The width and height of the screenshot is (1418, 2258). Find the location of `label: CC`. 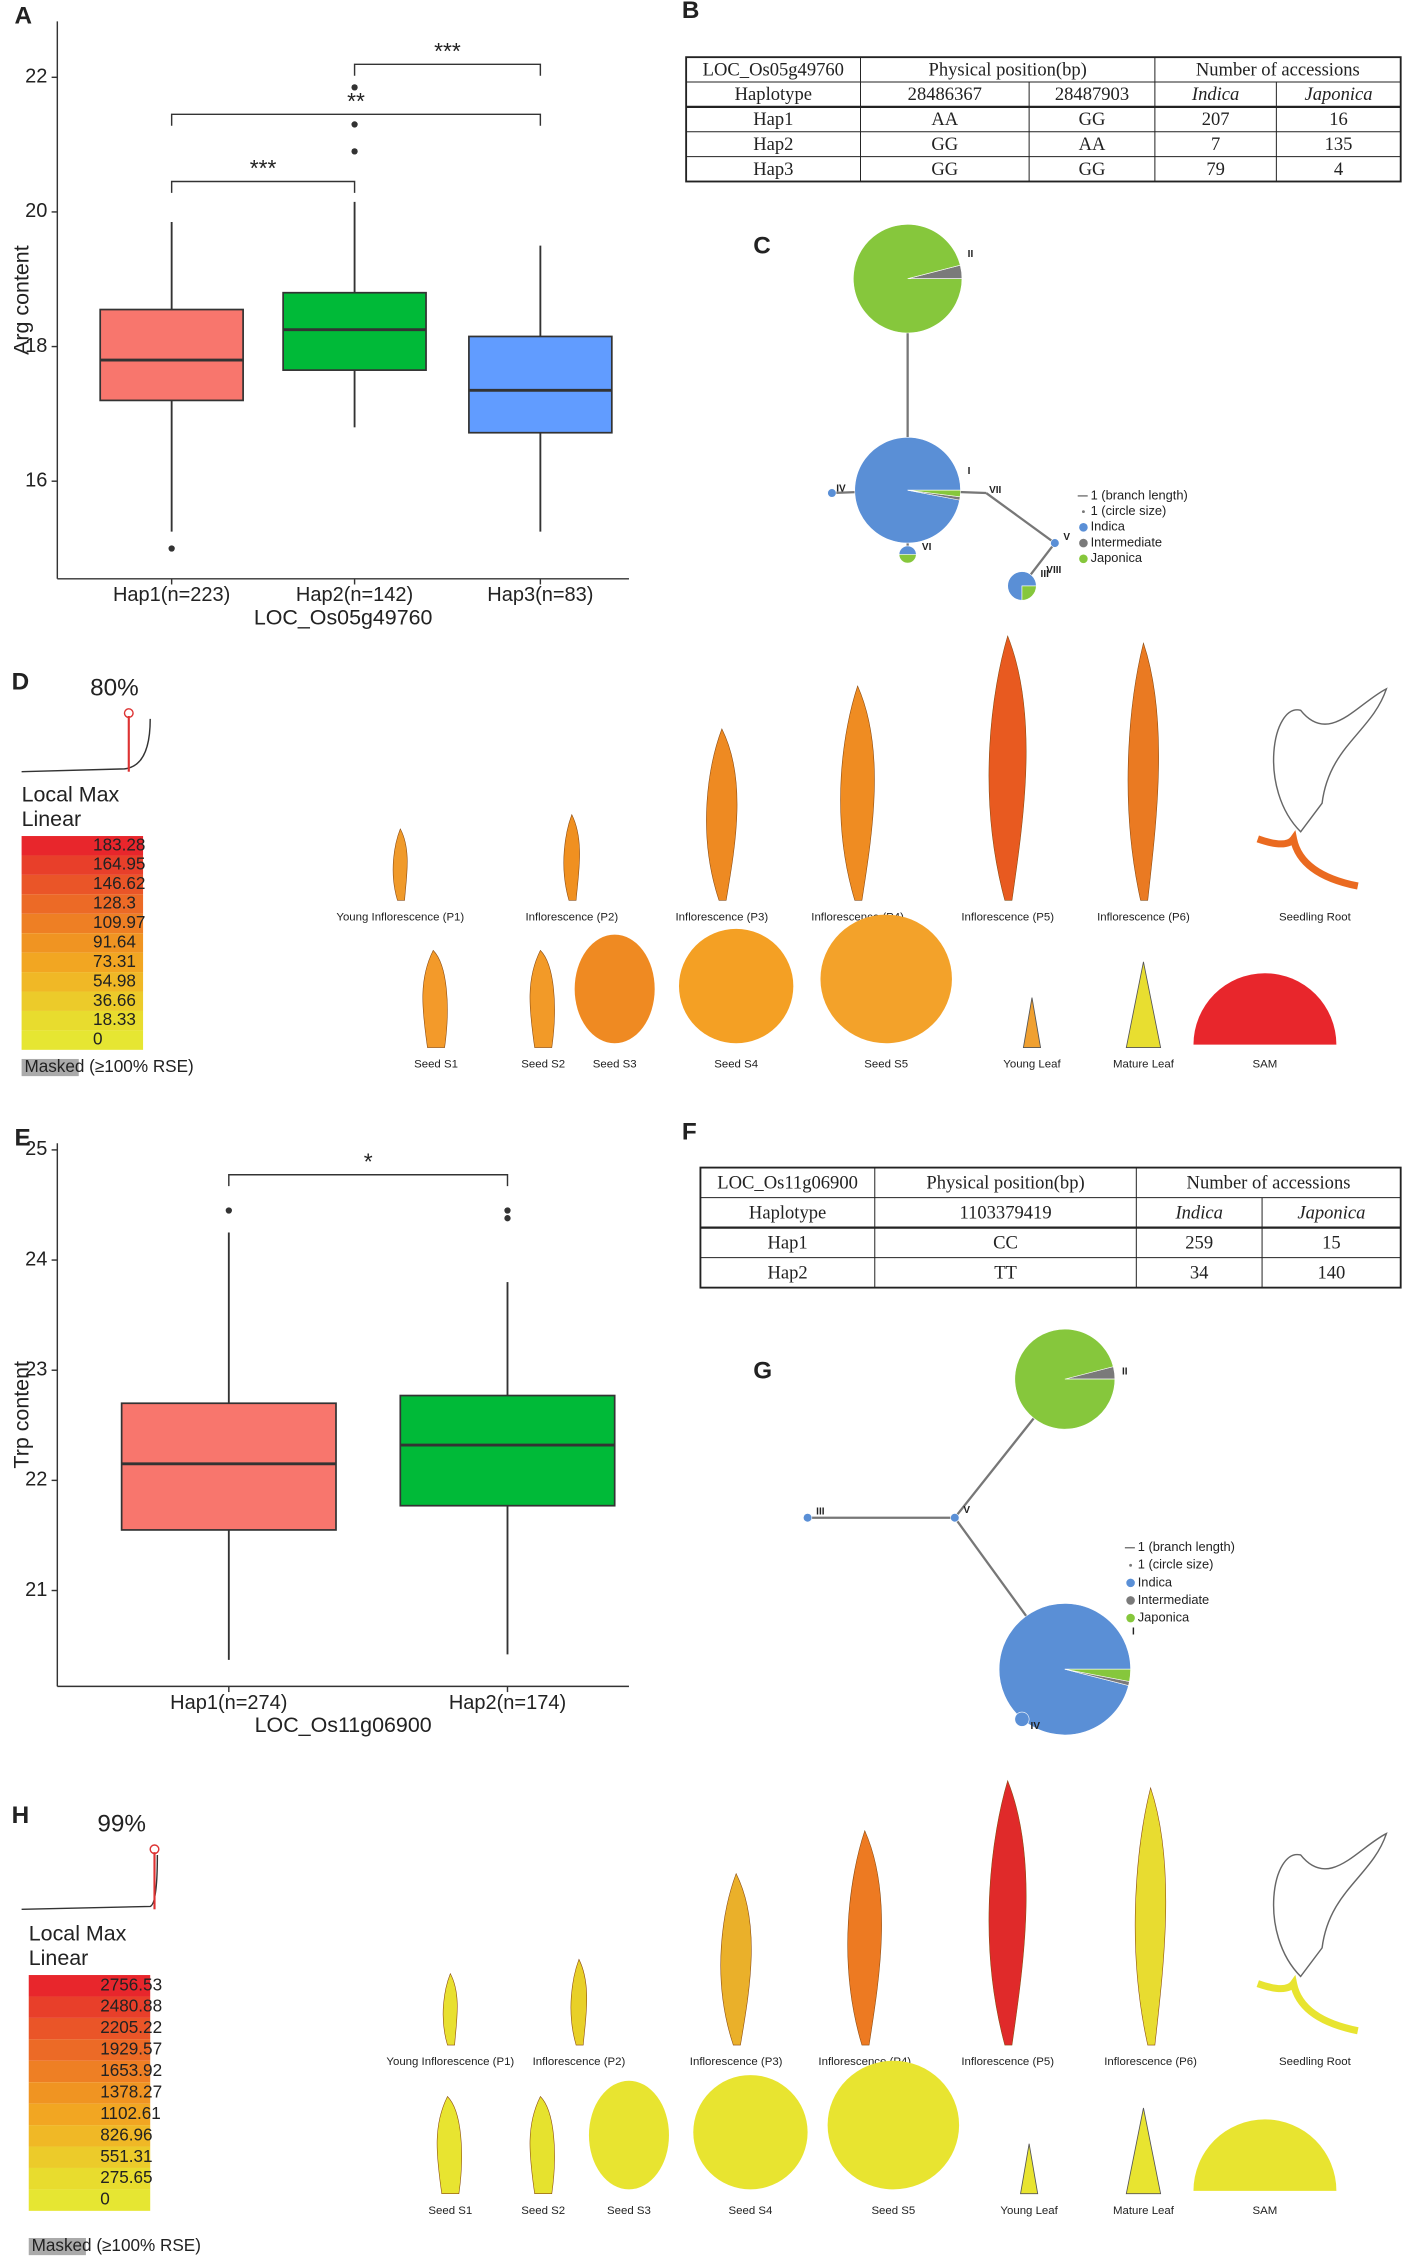

label: CC is located at coordinates (1005, 1242).